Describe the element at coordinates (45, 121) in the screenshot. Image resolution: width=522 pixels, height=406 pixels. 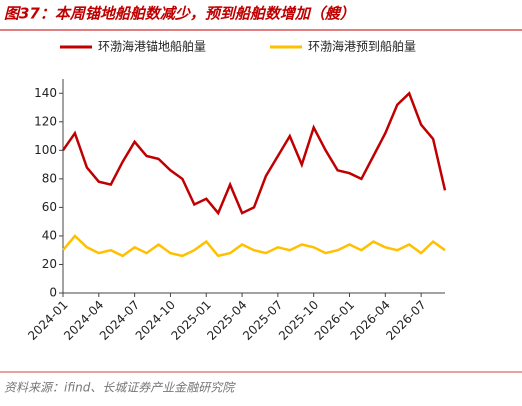
I see `y-tick-label: 120` at that location.